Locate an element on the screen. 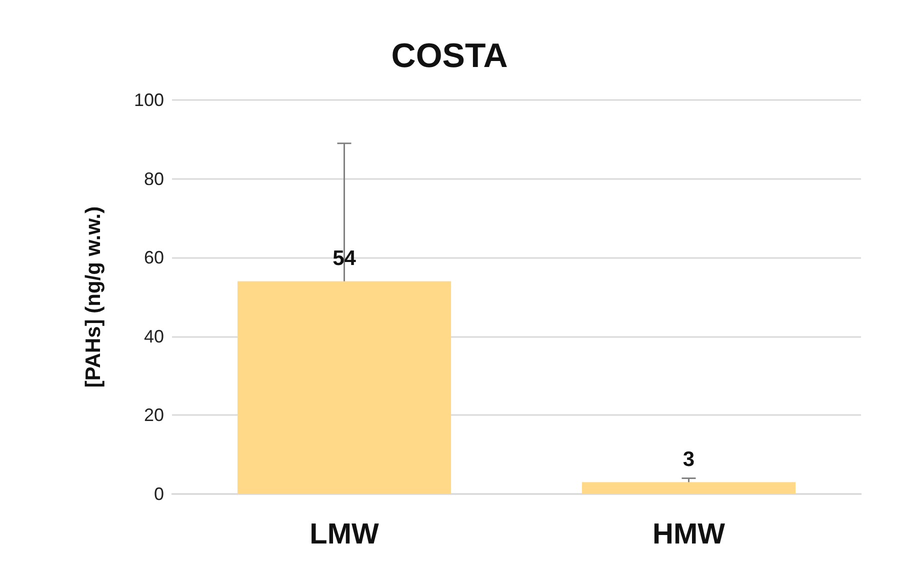 The height and width of the screenshot is (562, 899). y-tick-label: 100 is located at coordinates (149, 100).